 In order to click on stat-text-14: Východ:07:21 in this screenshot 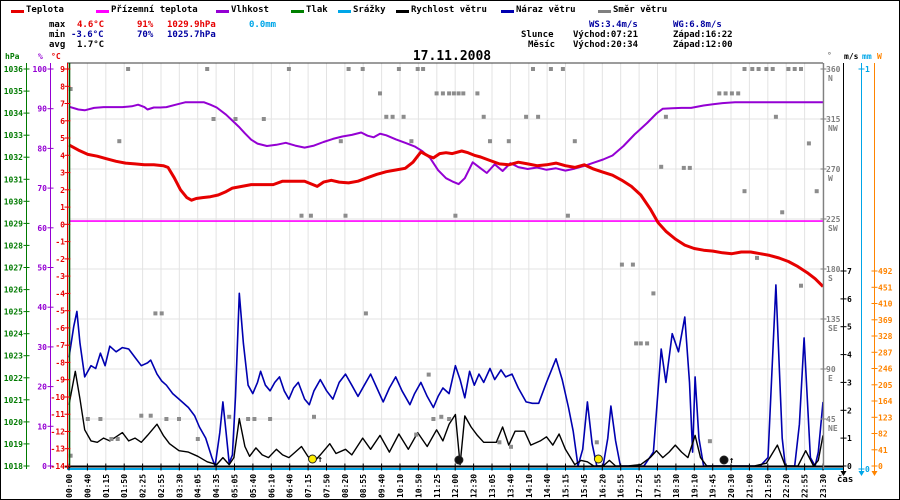, I will do `click(606, 35)`.